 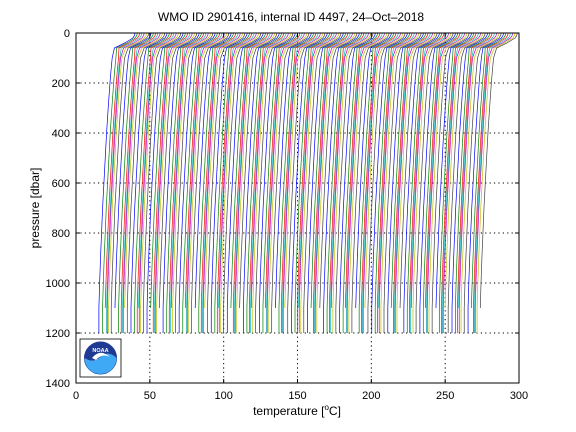 I want to click on y-tick-label-7: 1400, so click(x=58, y=384).